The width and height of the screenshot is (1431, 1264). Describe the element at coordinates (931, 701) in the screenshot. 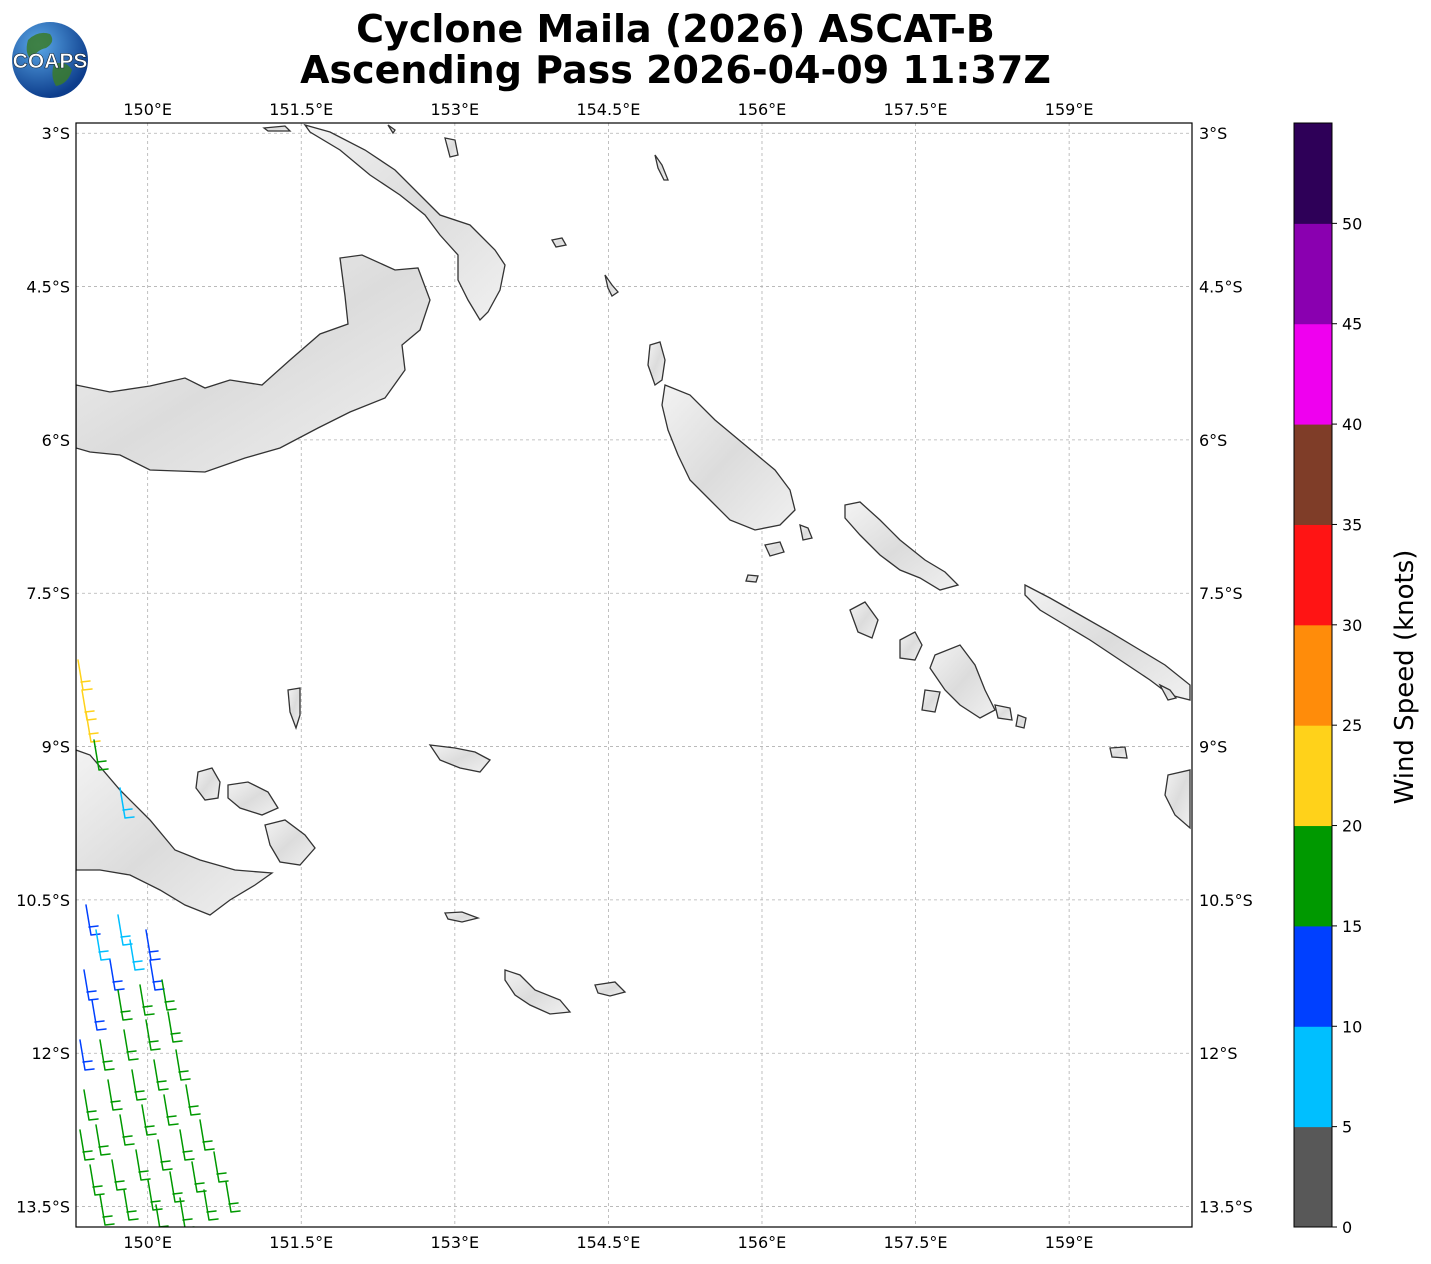

I see `rendova` at that location.